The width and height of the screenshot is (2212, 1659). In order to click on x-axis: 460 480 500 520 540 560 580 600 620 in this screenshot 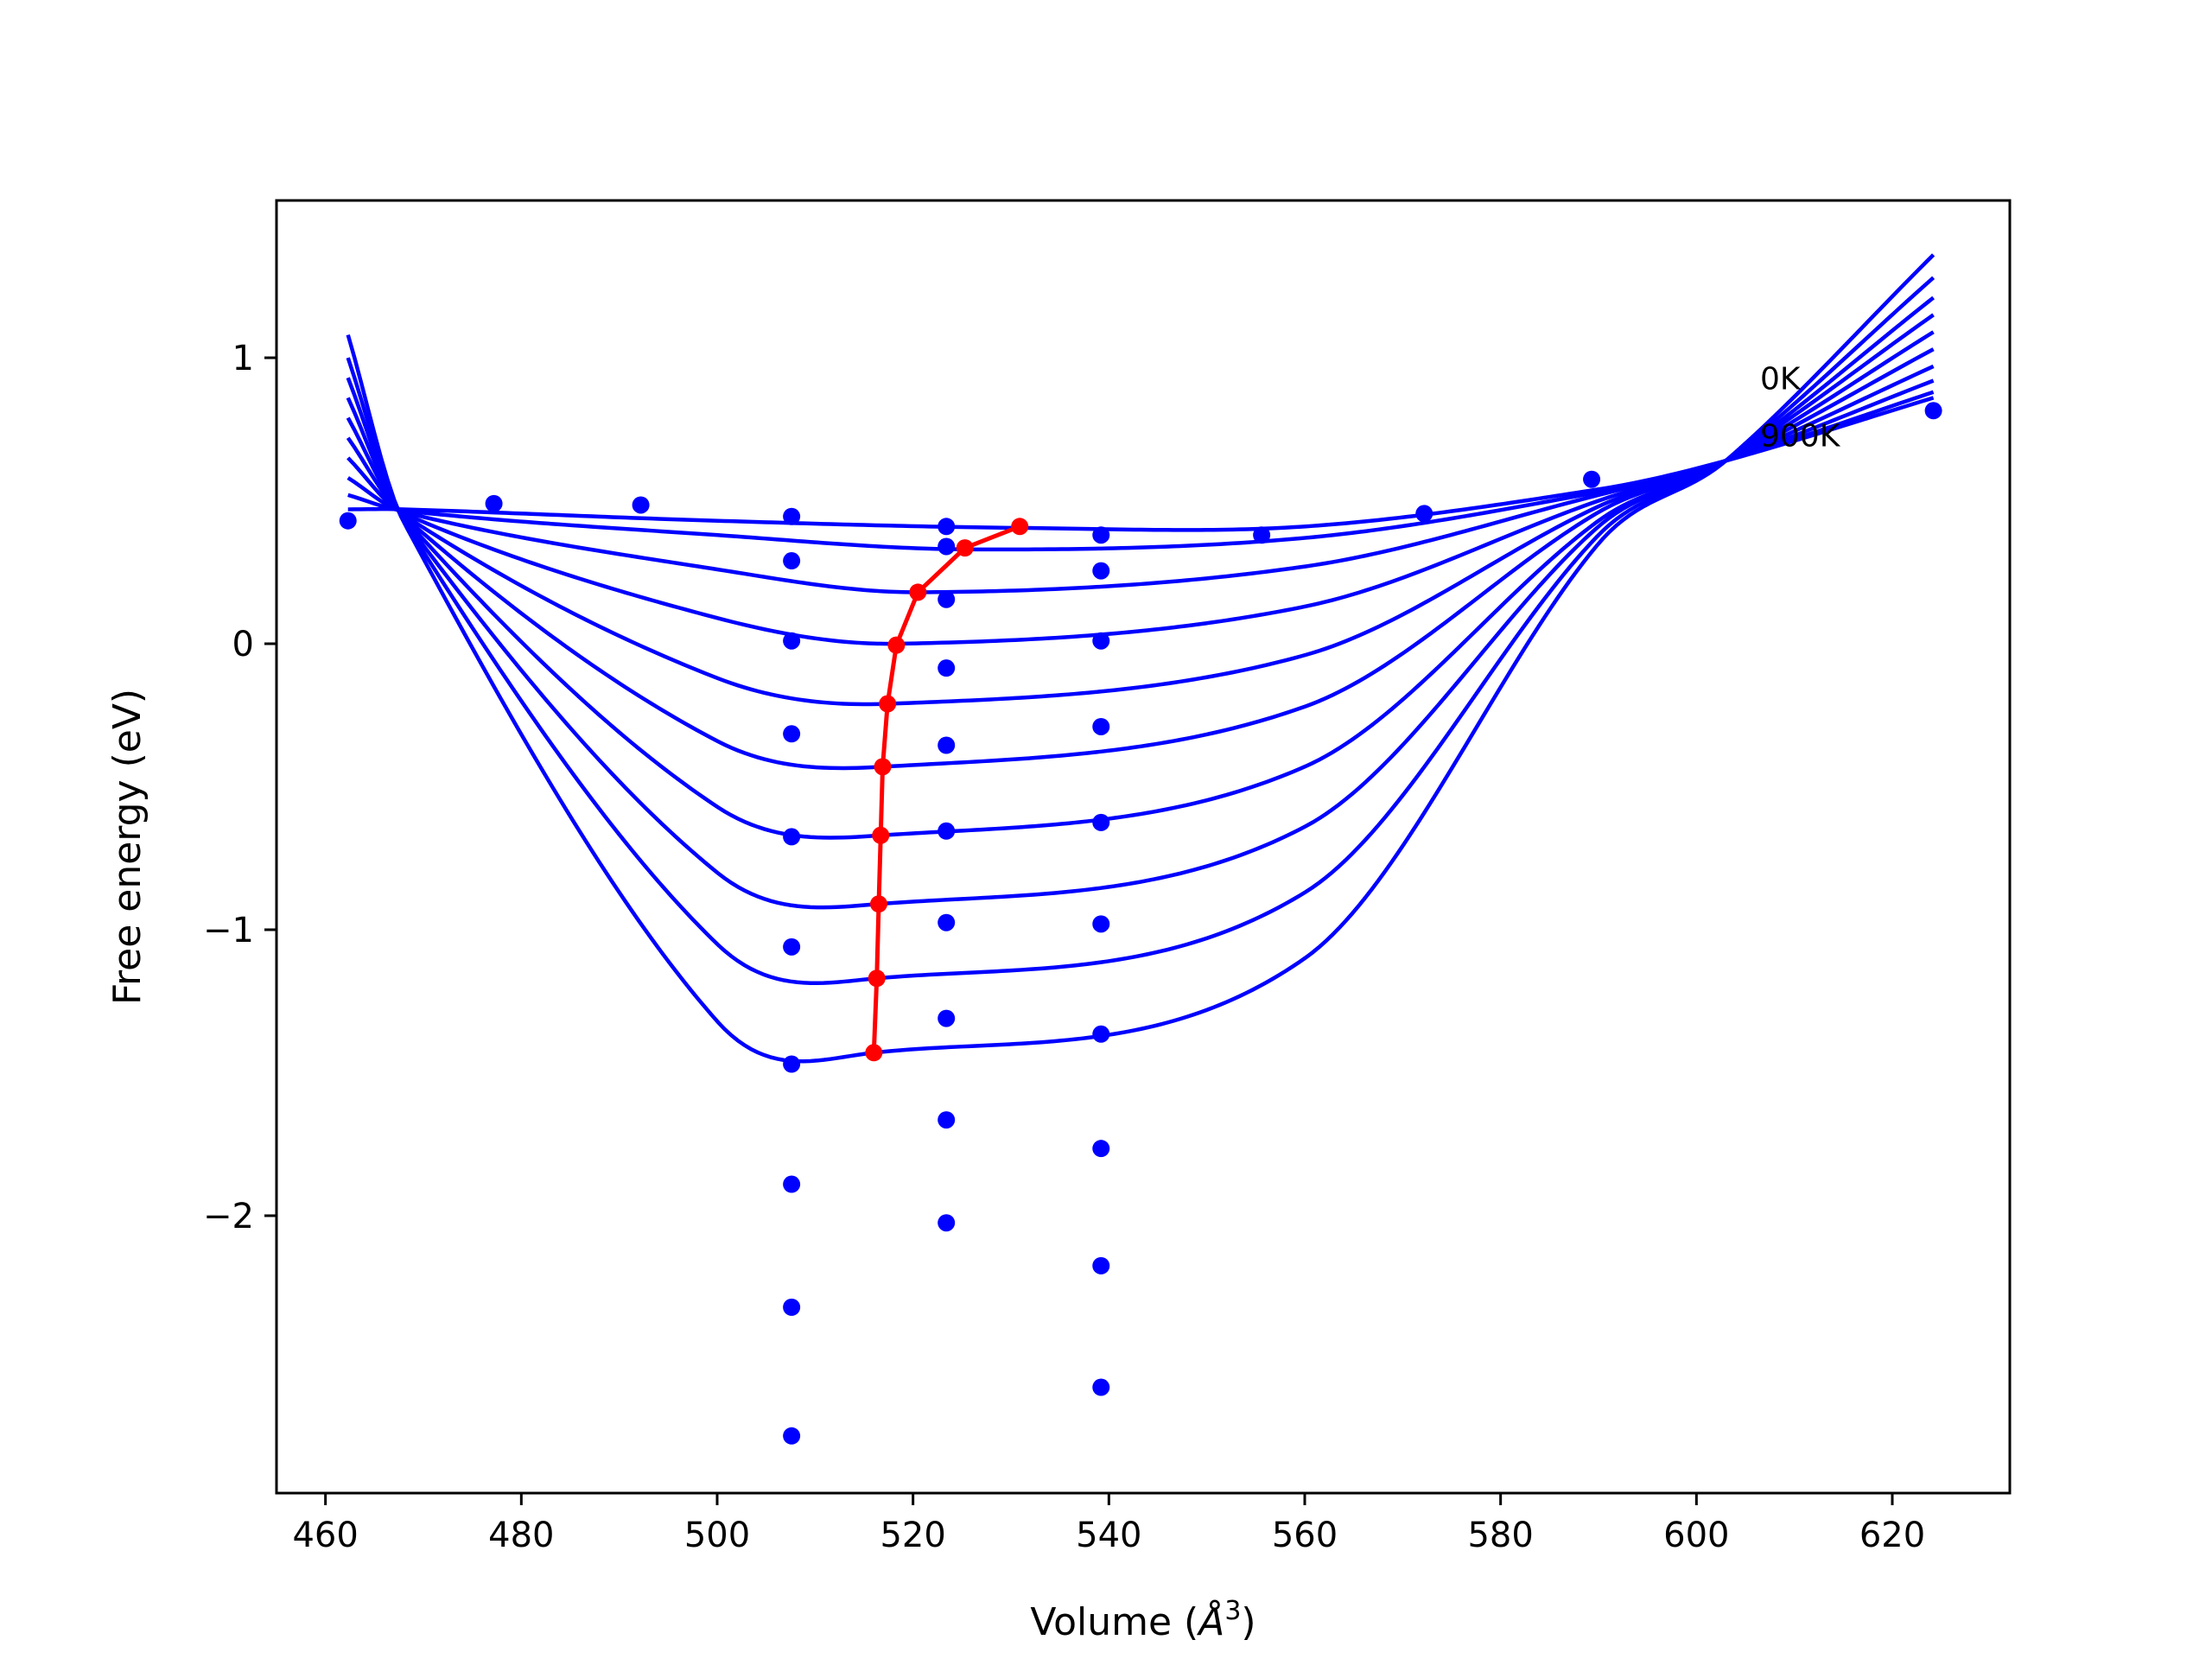, I will do `click(1108, 1524)`.